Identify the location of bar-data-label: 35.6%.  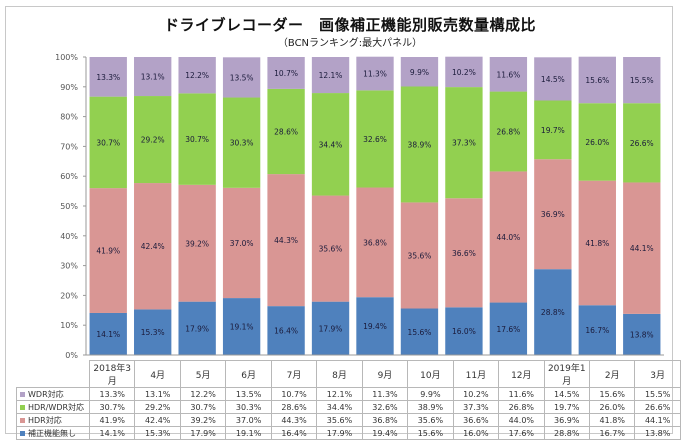
(420, 255).